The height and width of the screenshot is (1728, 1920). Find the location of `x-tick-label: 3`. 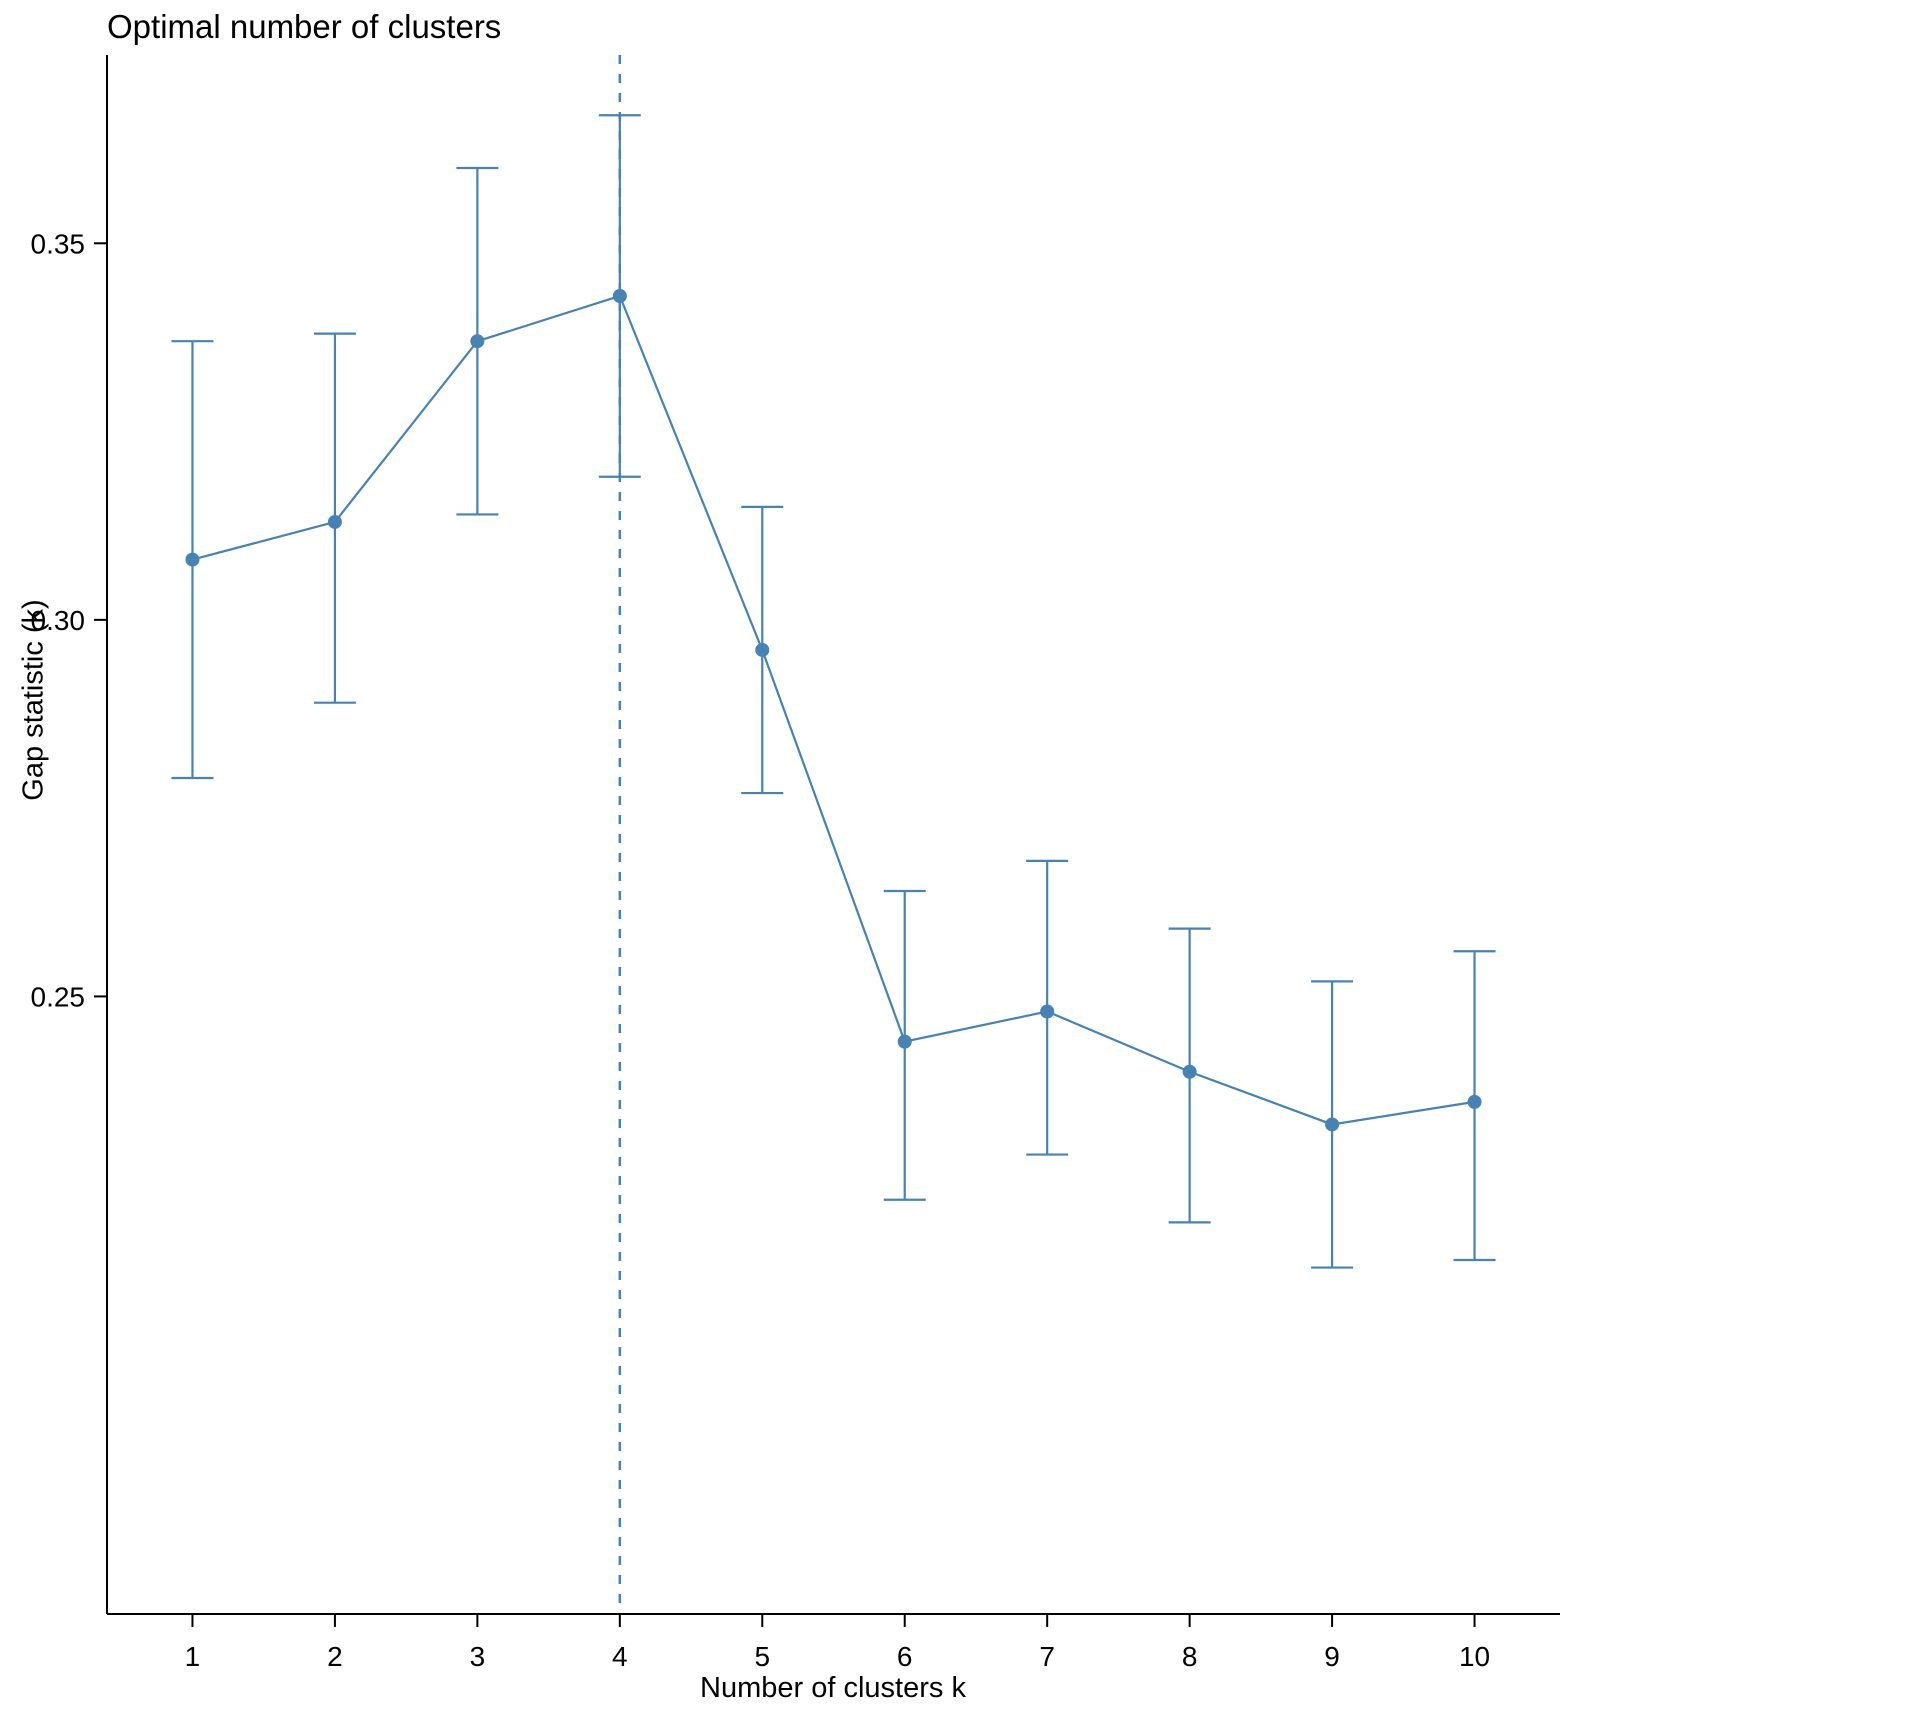

x-tick-label: 3 is located at coordinates (478, 1656).